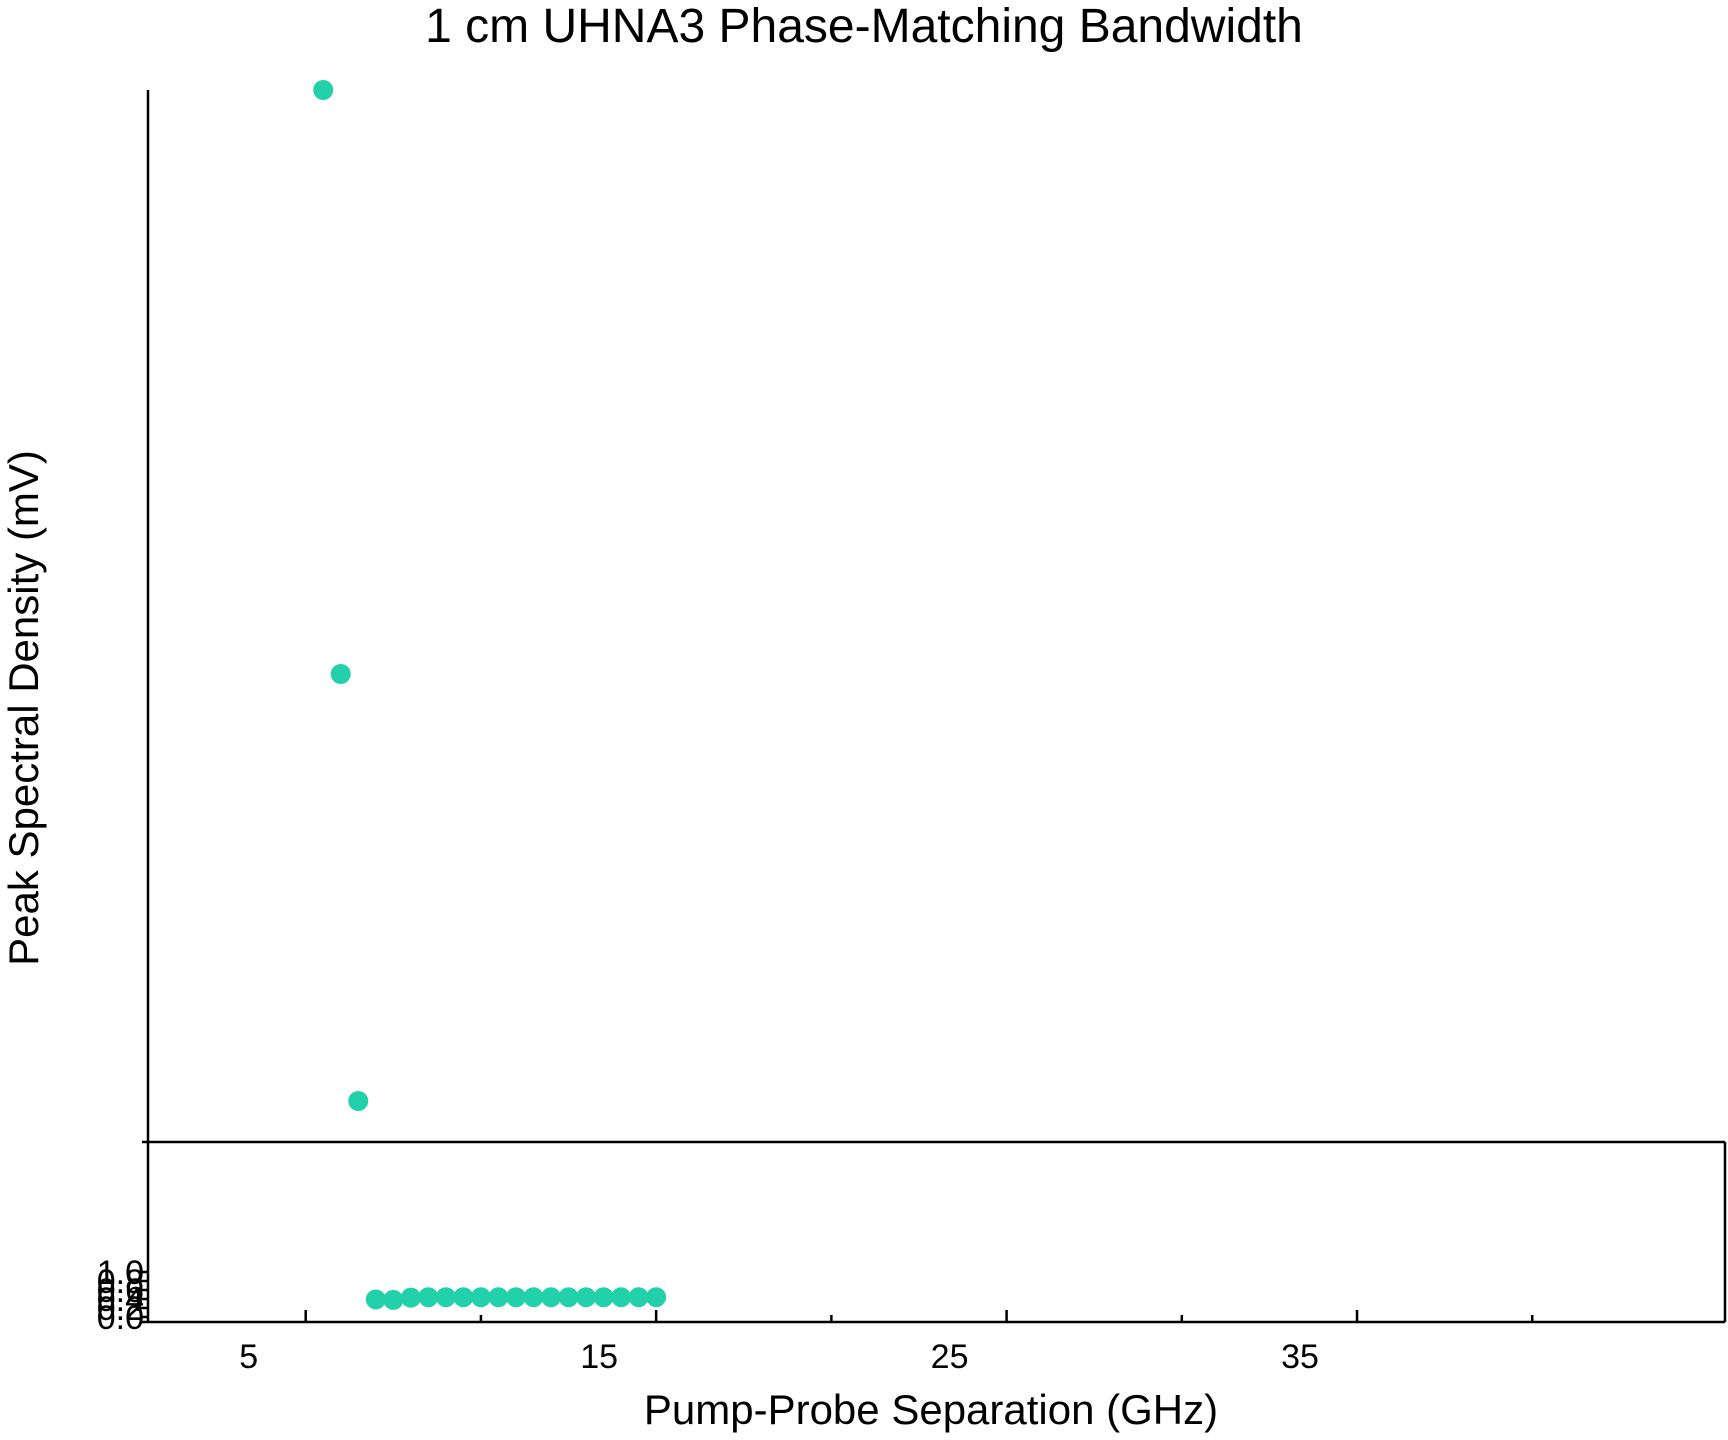 This screenshot has height=1440, width=1728. Describe the element at coordinates (120, 1318) in the screenshot. I see `y-tick-label: 0.0` at that location.